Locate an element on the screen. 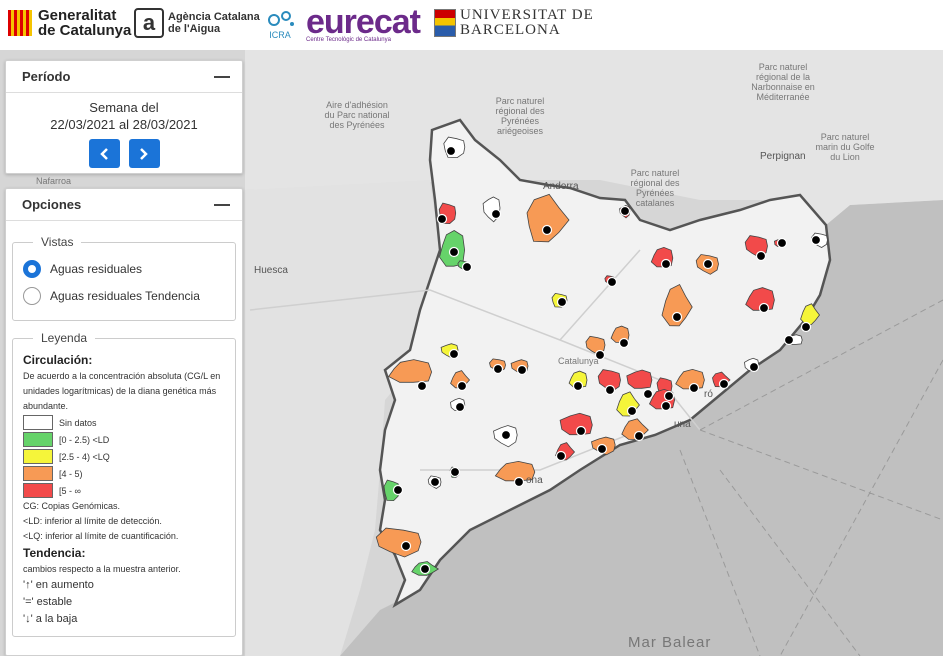  label-pn-golfe: Parc naturel marin du Golfe du Lion is located at coordinates (845, 147).